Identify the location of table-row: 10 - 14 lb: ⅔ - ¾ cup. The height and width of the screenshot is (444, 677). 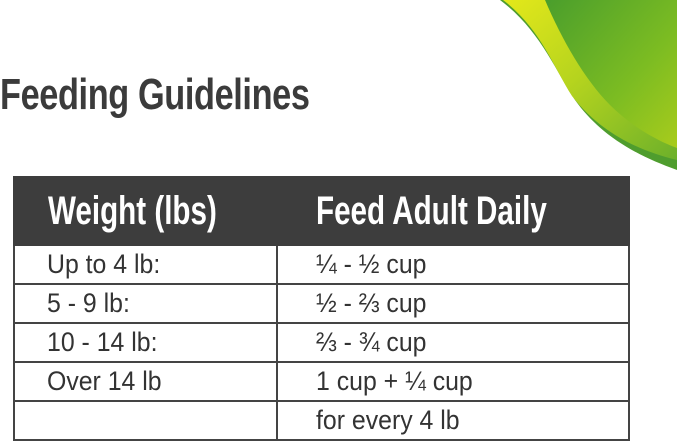
(321, 342).